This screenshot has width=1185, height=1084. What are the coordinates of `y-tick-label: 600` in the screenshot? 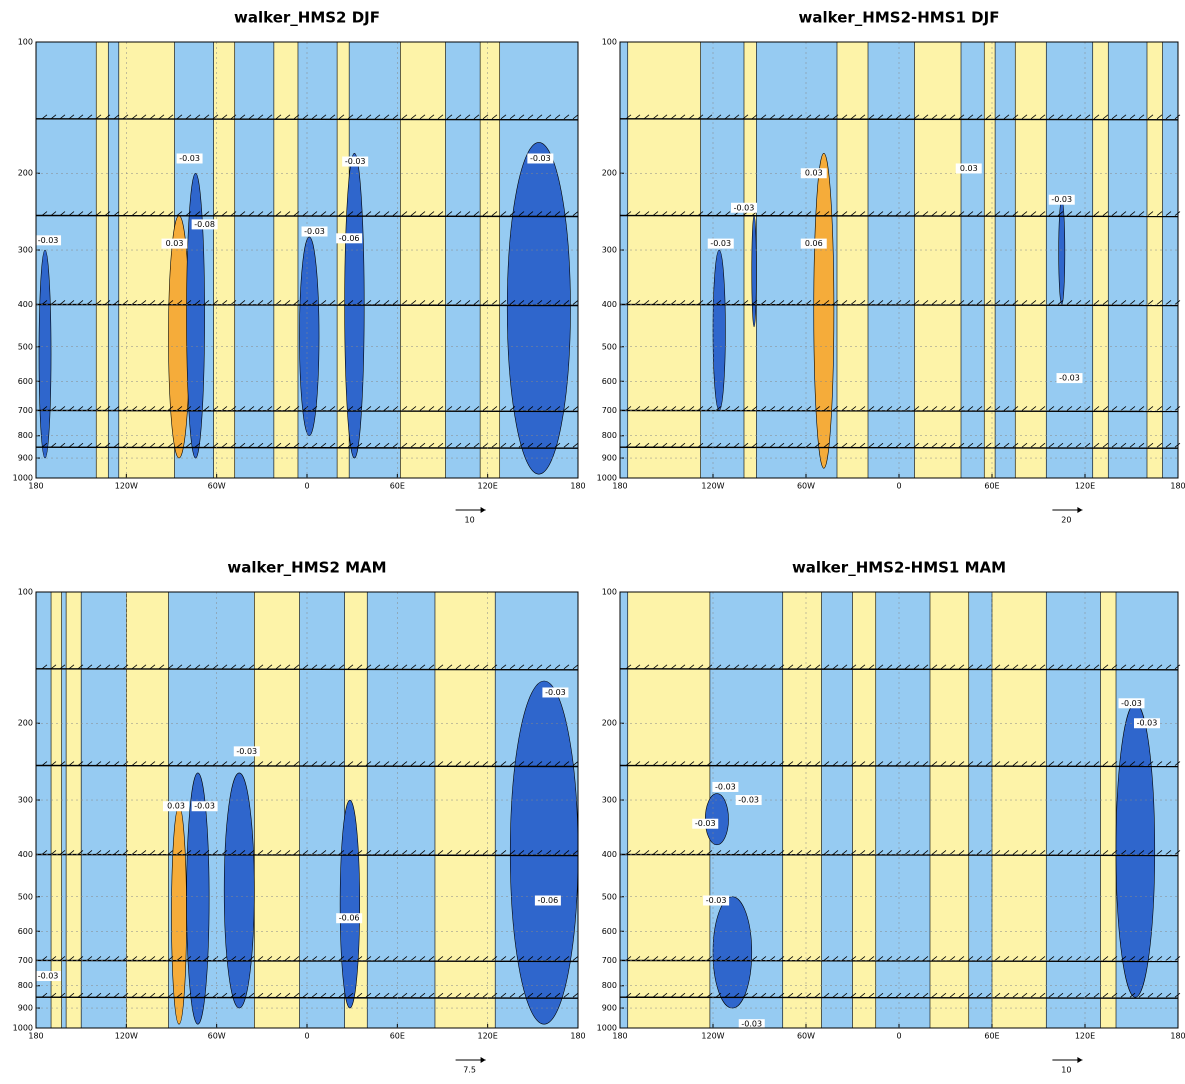 It's located at (25, 931).